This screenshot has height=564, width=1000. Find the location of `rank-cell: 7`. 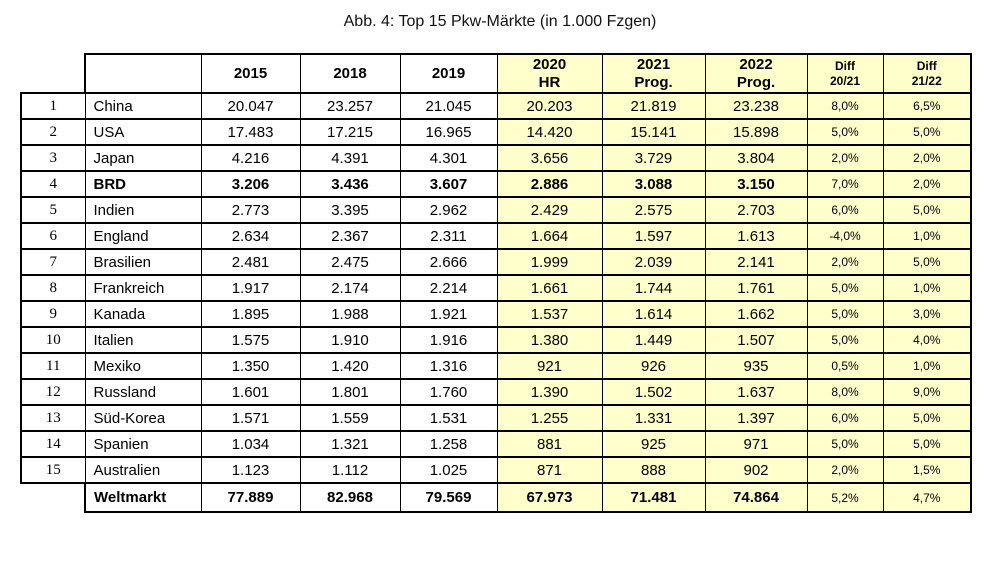

rank-cell: 7 is located at coordinates (53, 262).